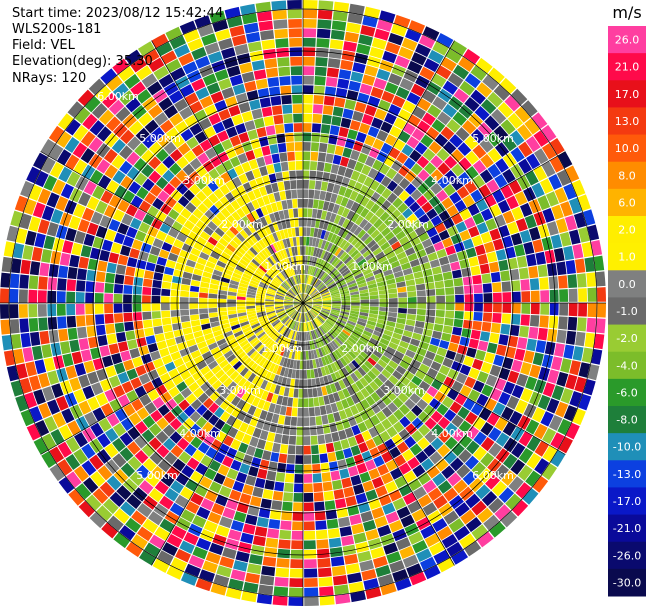 The image size is (647, 607). Describe the element at coordinates (626, 338) in the screenshot. I see `colorbar-tick-label: -2.0` at that location.